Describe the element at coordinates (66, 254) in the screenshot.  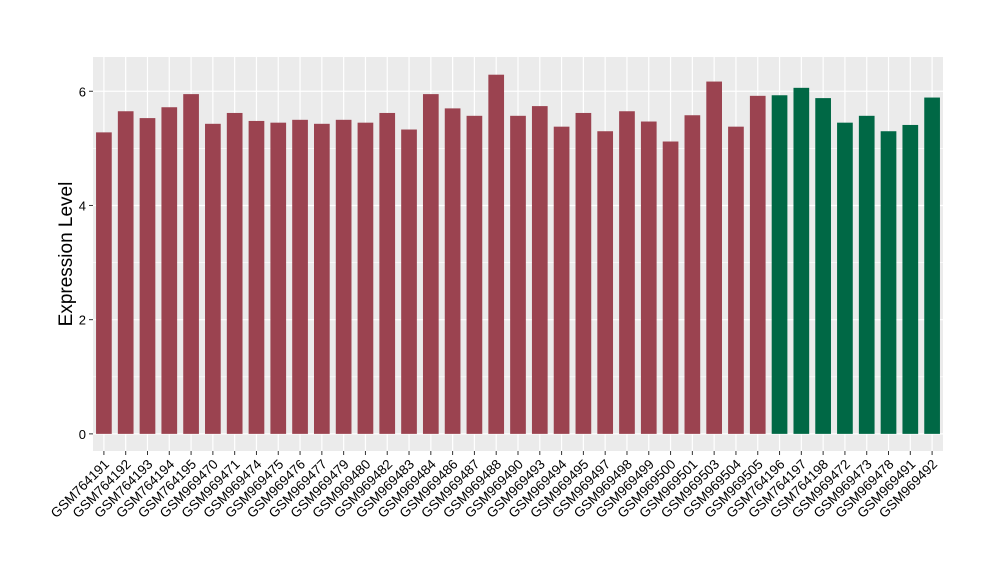
I see `y-axis-label: Expression Level` at that location.